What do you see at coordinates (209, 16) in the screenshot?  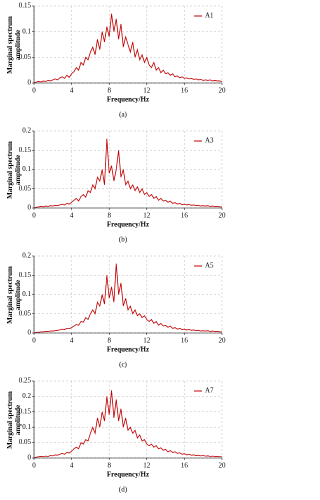 I see `legend-label: A1` at bounding box center [209, 16].